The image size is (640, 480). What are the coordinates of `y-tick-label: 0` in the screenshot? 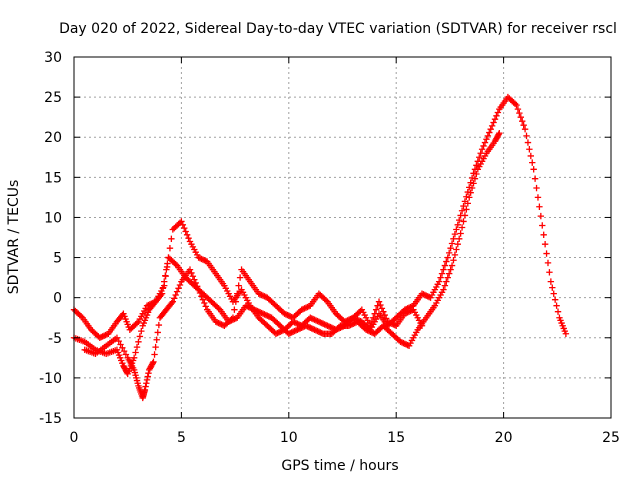 It's located at (57, 299).